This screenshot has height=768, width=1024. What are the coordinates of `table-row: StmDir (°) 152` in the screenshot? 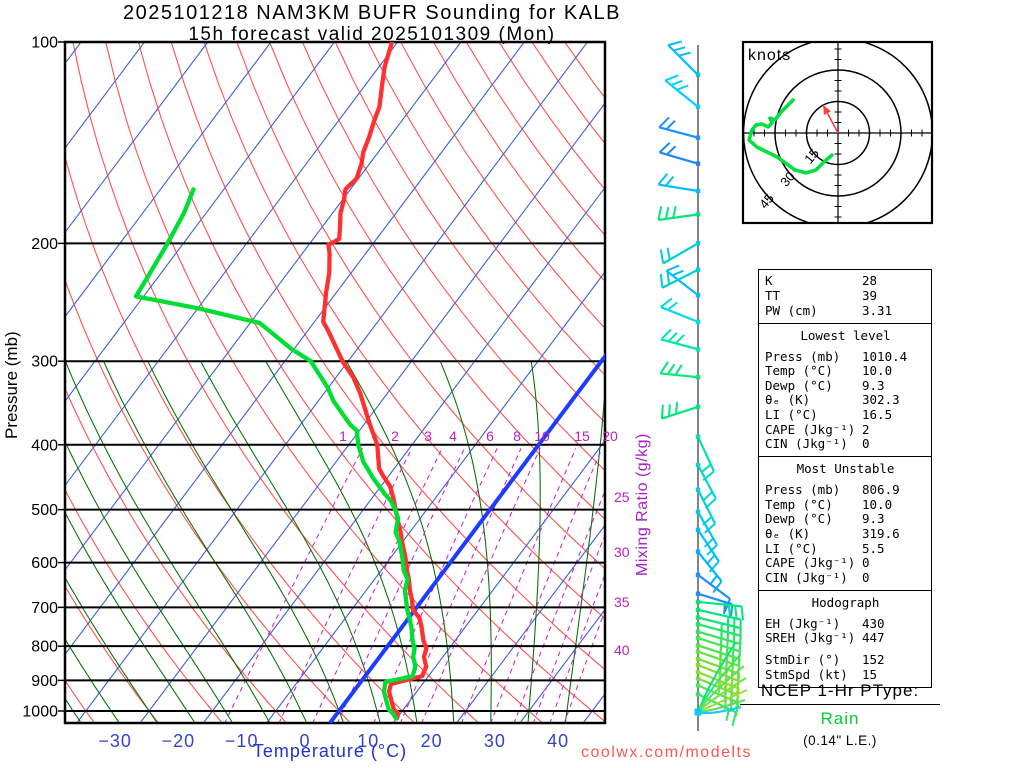 It's located at (845, 659).